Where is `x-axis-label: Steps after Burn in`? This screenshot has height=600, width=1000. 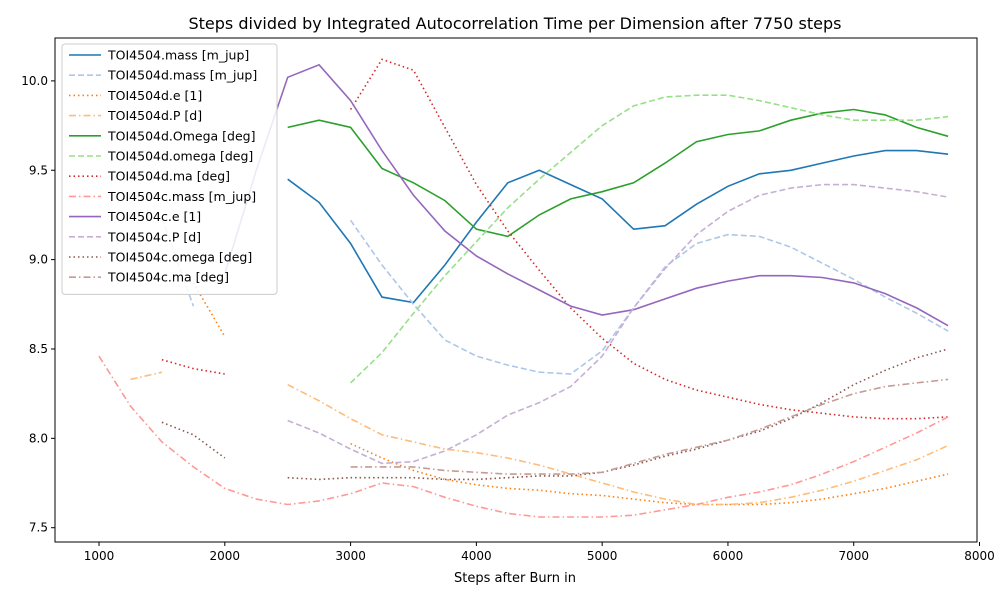 x-axis-label: Steps after Burn in is located at coordinates (515, 578).